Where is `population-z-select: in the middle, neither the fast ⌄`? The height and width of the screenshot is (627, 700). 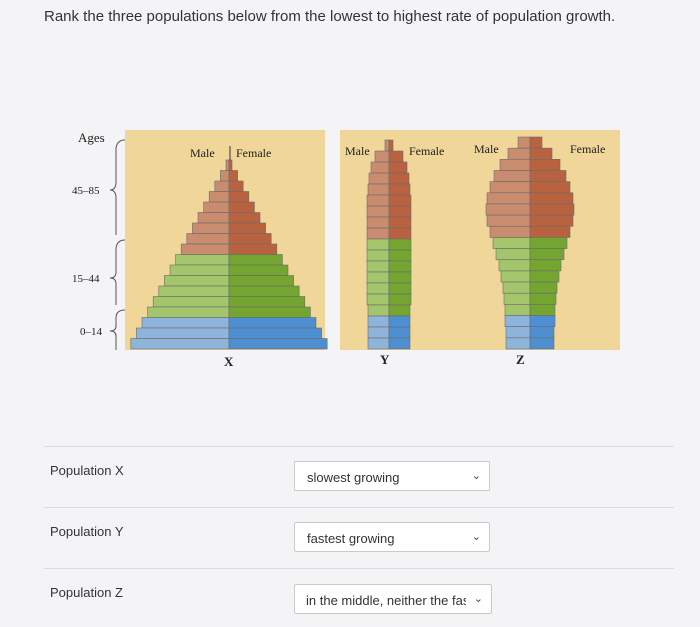 population-z-select: in the middle, neither the fast ⌄ is located at coordinates (393, 599).